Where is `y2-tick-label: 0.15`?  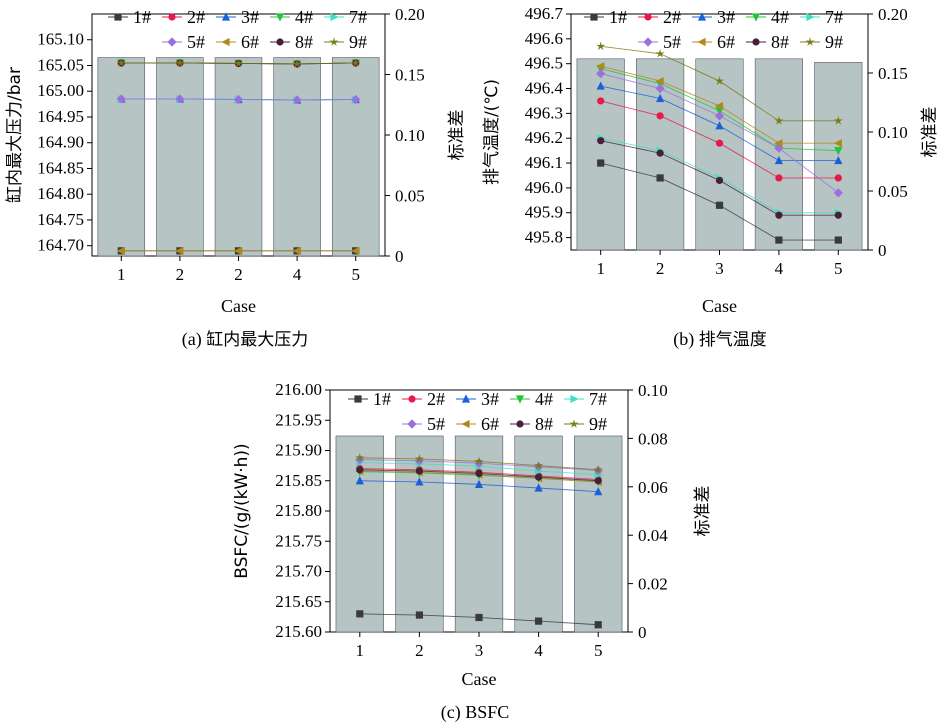
y2-tick-label: 0.15 is located at coordinates (410, 75).